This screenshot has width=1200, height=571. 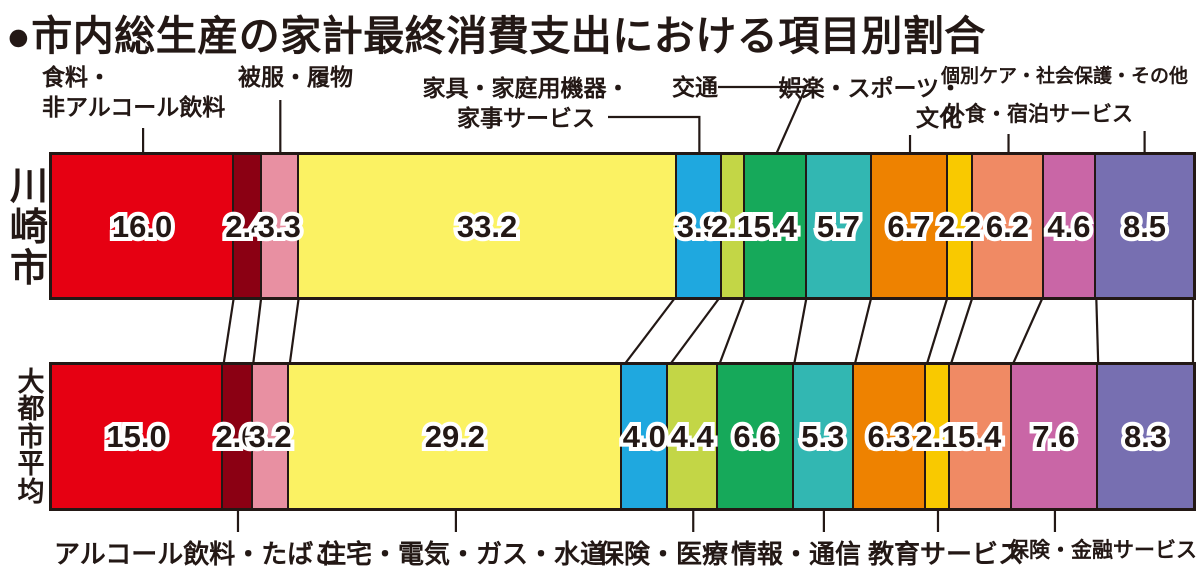 I want to click on segment-value: 3.3 3.3, so click(x=279, y=226).